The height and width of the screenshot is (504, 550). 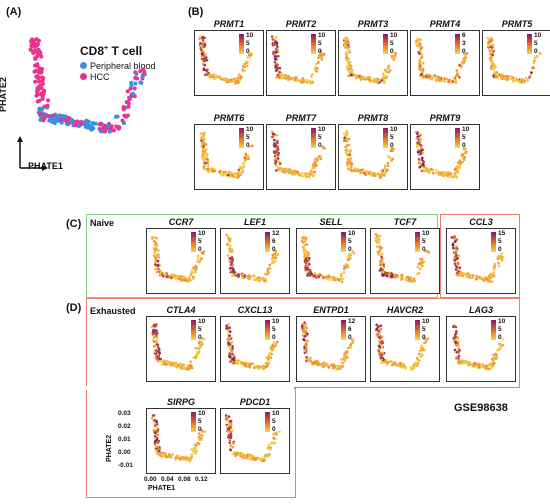 What do you see at coordinates (45, 166) in the screenshot?
I see `panel-a-xlabel: PHATE1` at bounding box center [45, 166].